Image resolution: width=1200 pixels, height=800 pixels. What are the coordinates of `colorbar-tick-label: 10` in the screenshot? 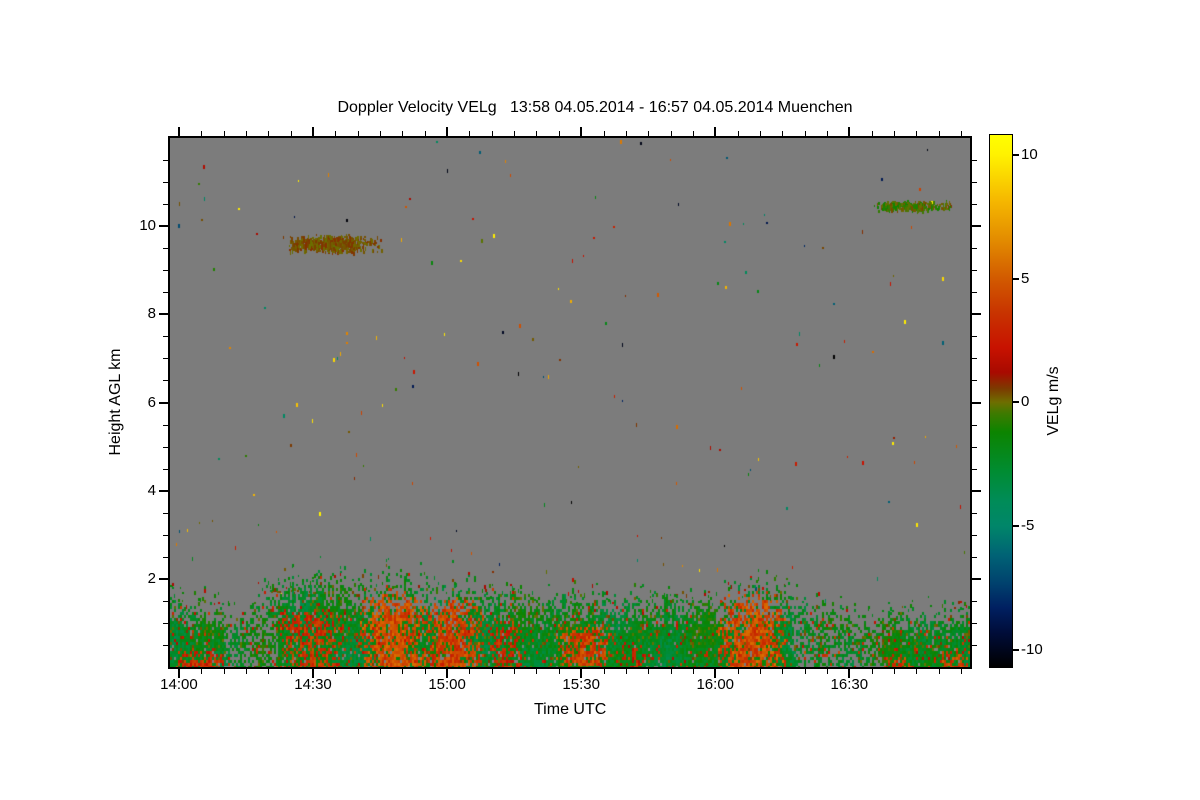 It's located at (1029, 154).